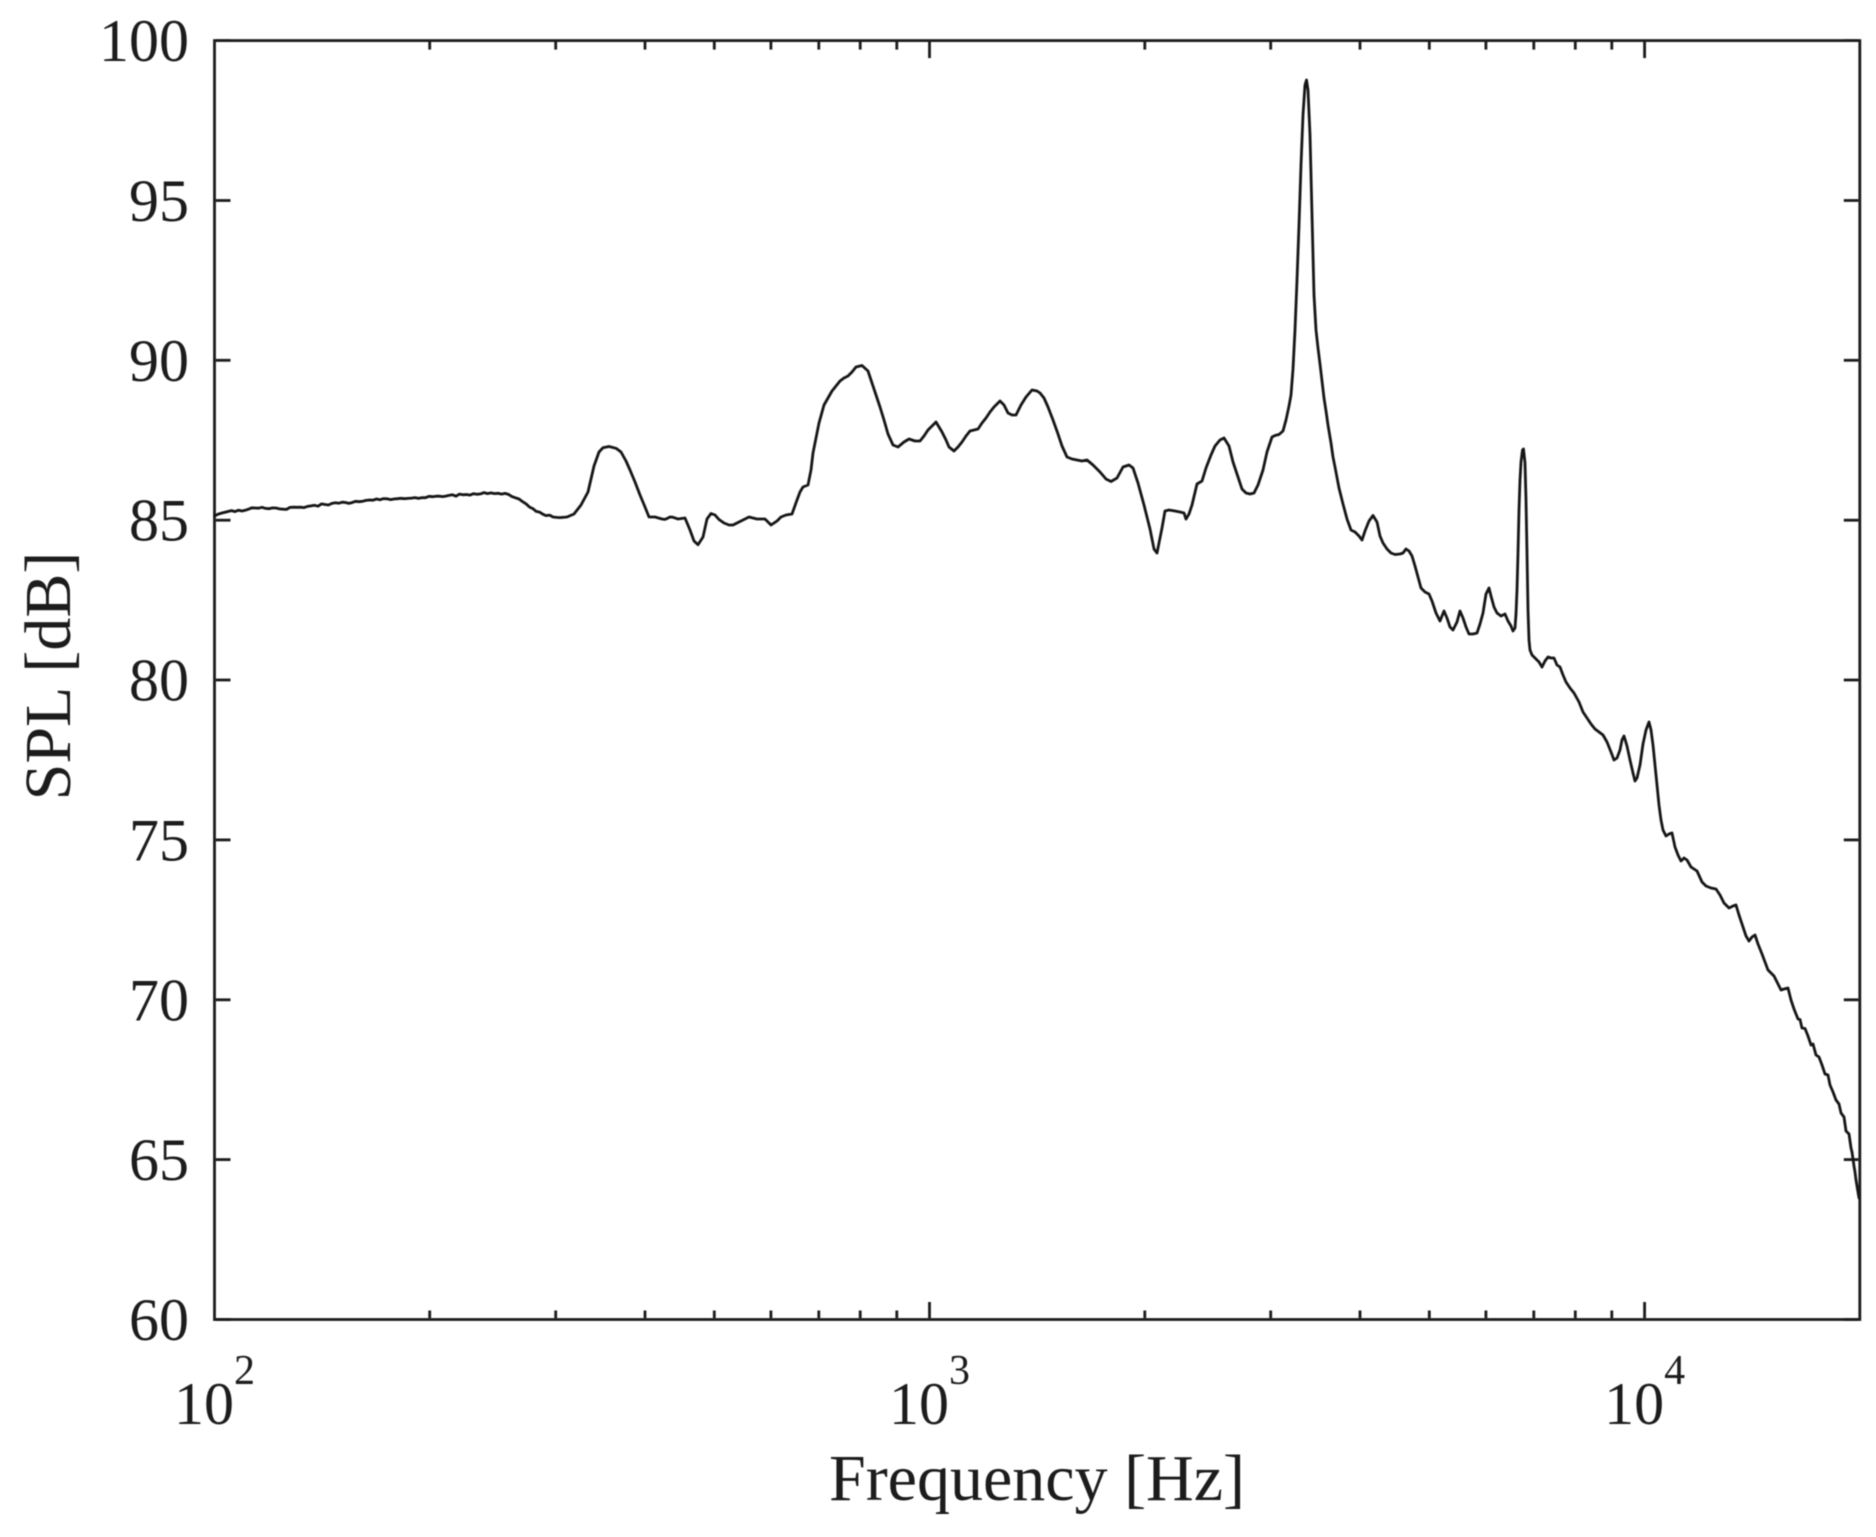  What do you see at coordinates (144, 41) in the screenshot?
I see `svg-text: 100` at bounding box center [144, 41].